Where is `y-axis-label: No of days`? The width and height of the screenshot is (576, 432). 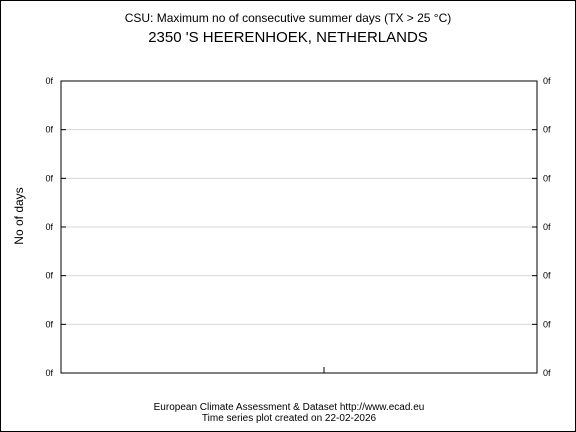 y-axis-label: No of days is located at coordinates (19, 215).